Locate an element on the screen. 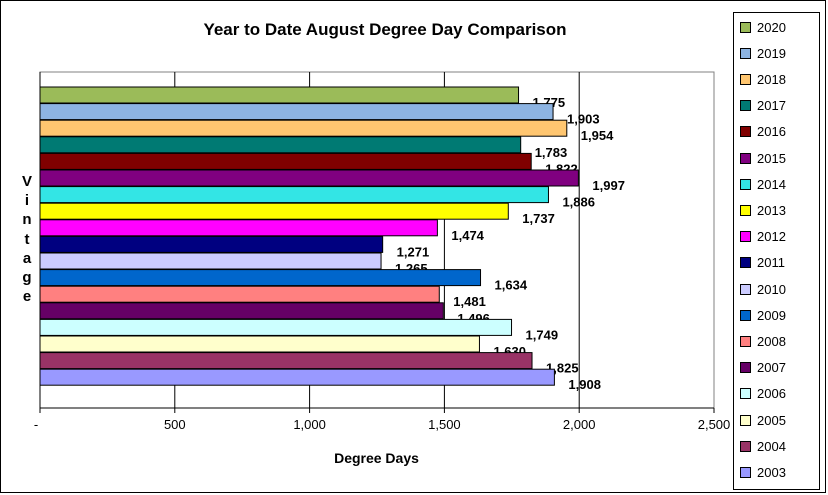  legend-label: 2019 is located at coordinates (771, 53).